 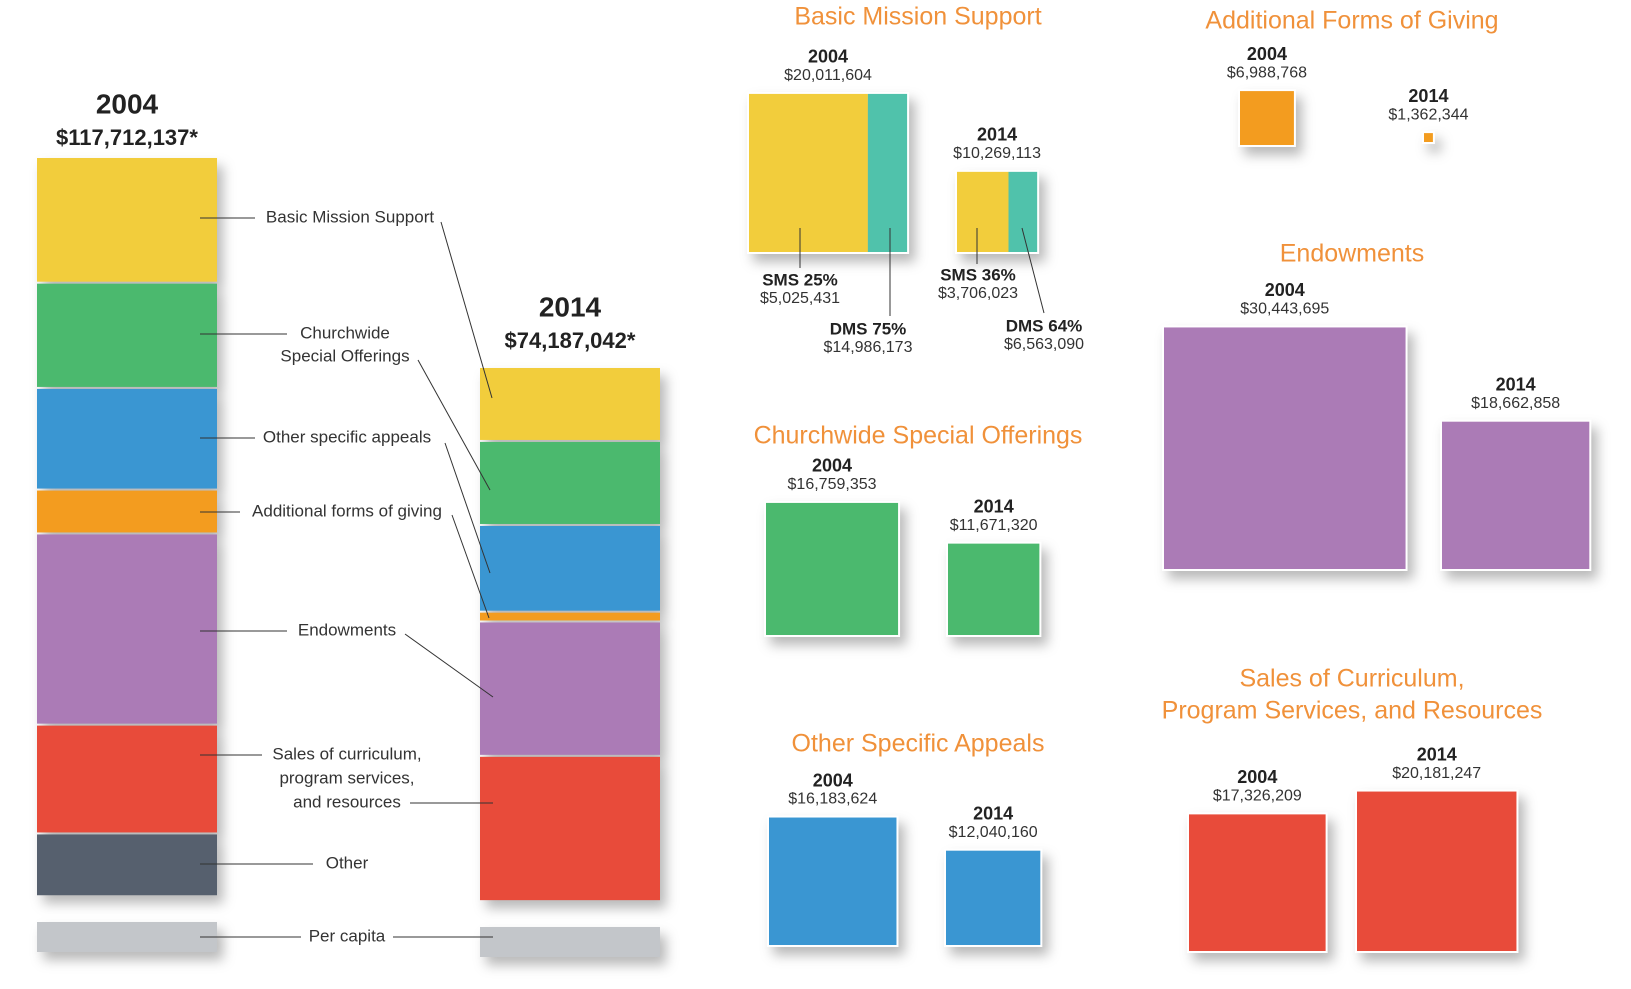 I want to click on column-total: $74,187,042*, so click(x=570, y=340).